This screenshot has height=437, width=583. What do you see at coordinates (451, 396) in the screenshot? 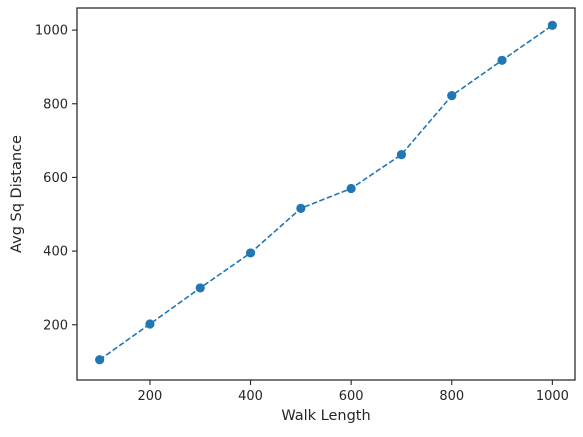
I see `x-tick-label: 800` at bounding box center [451, 396].